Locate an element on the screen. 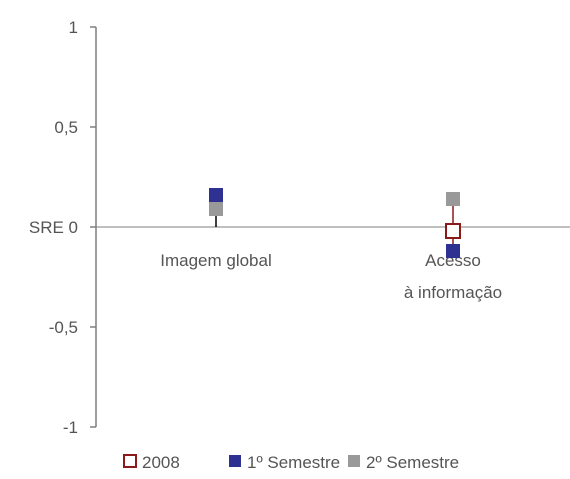 Image resolution: width=570 pixels, height=479 pixels. y-tick-label: 0,5 is located at coordinates (66, 127).